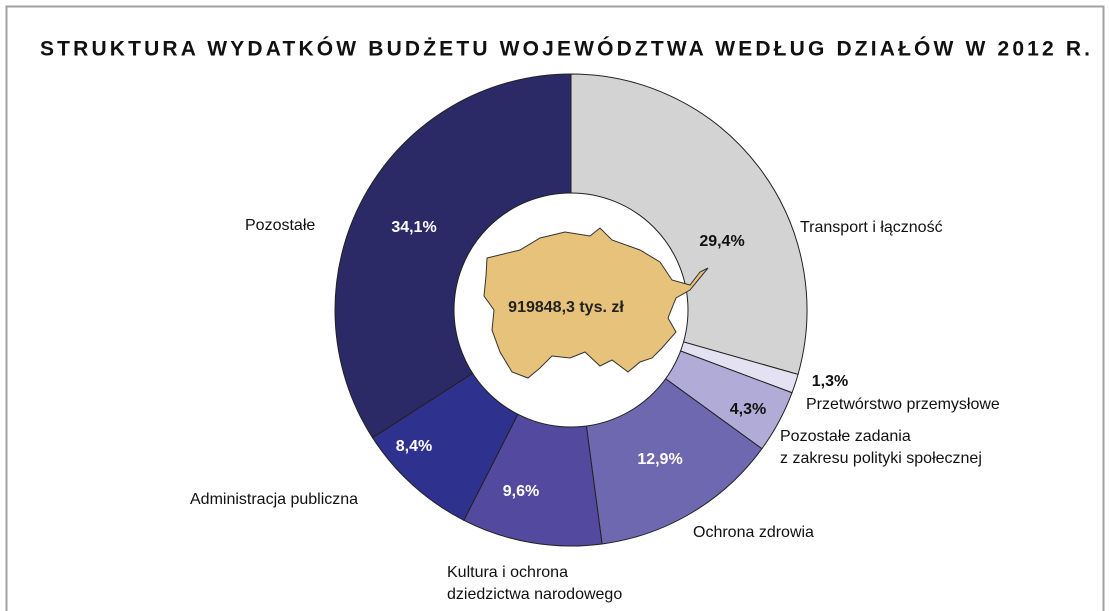 This screenshot has width=1110, height=611. I want to click on category-label: Administracja publiczna, so click(274, 499).